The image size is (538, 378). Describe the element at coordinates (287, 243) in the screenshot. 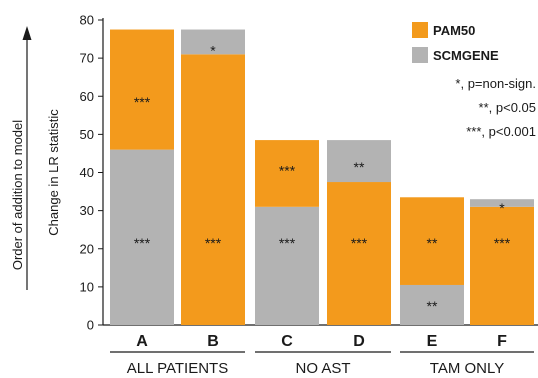

I see `sig-label-C-scmgene: ***` at that location.